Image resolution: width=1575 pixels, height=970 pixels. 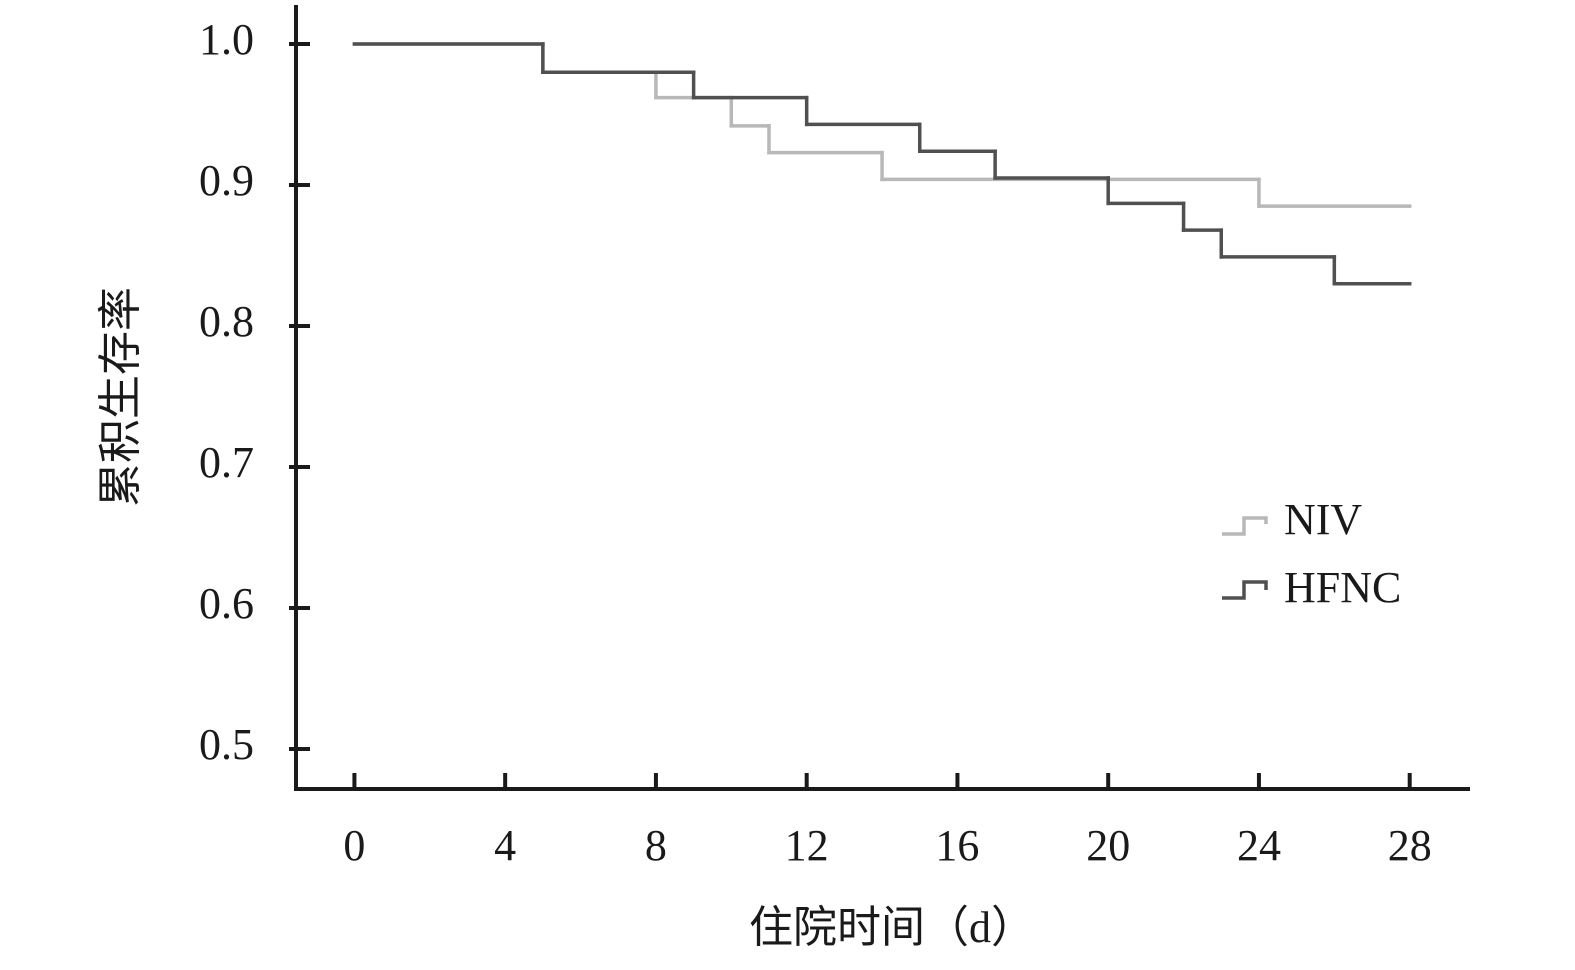 I want to click on x-tick-label: 16, so click(x=957, y=845).